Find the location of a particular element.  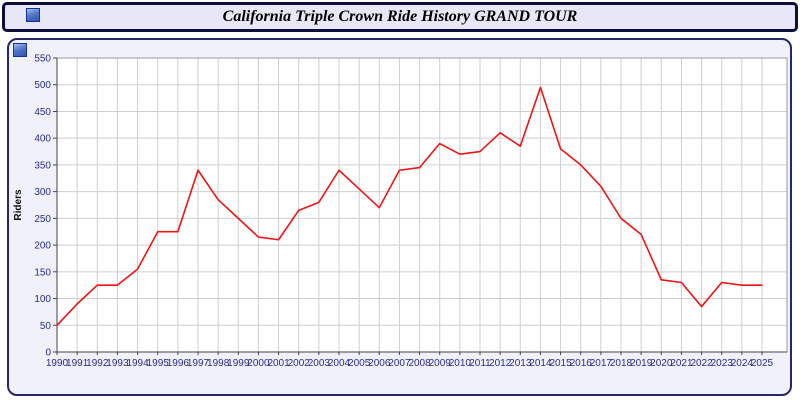

y-tick-label: 450 is located at coordinates (42, 112).